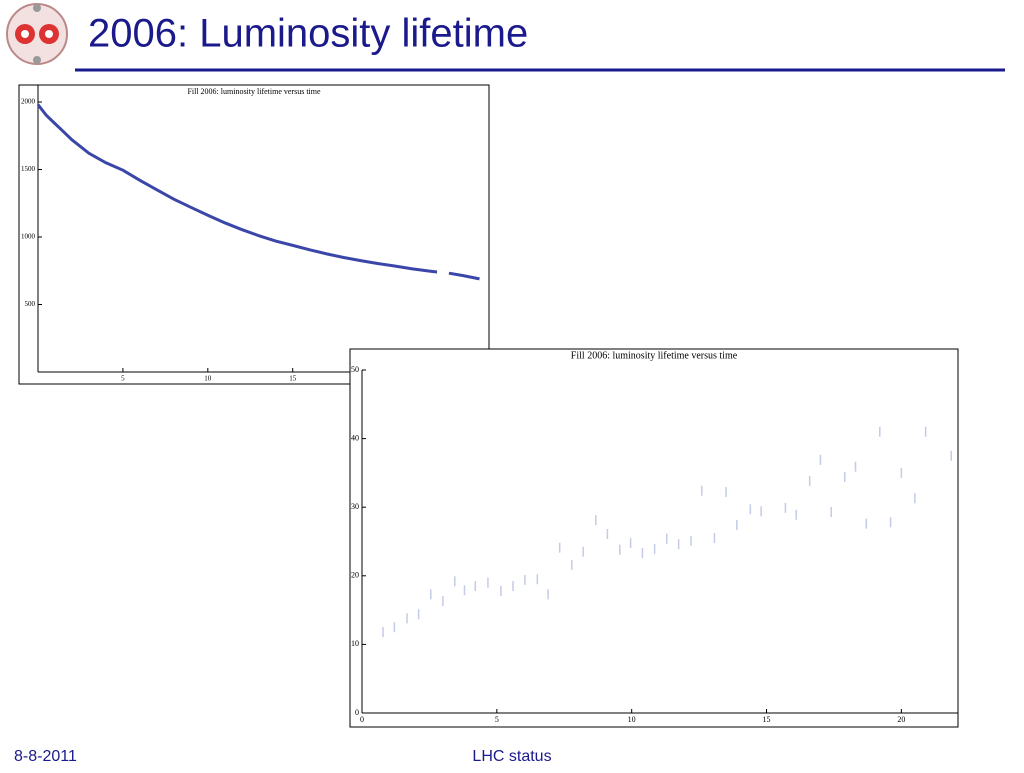  Describe the element at coordinates (308, 34) in the screenshot. I see `slide-title: 2006: Luminosity lifetime` at that location.